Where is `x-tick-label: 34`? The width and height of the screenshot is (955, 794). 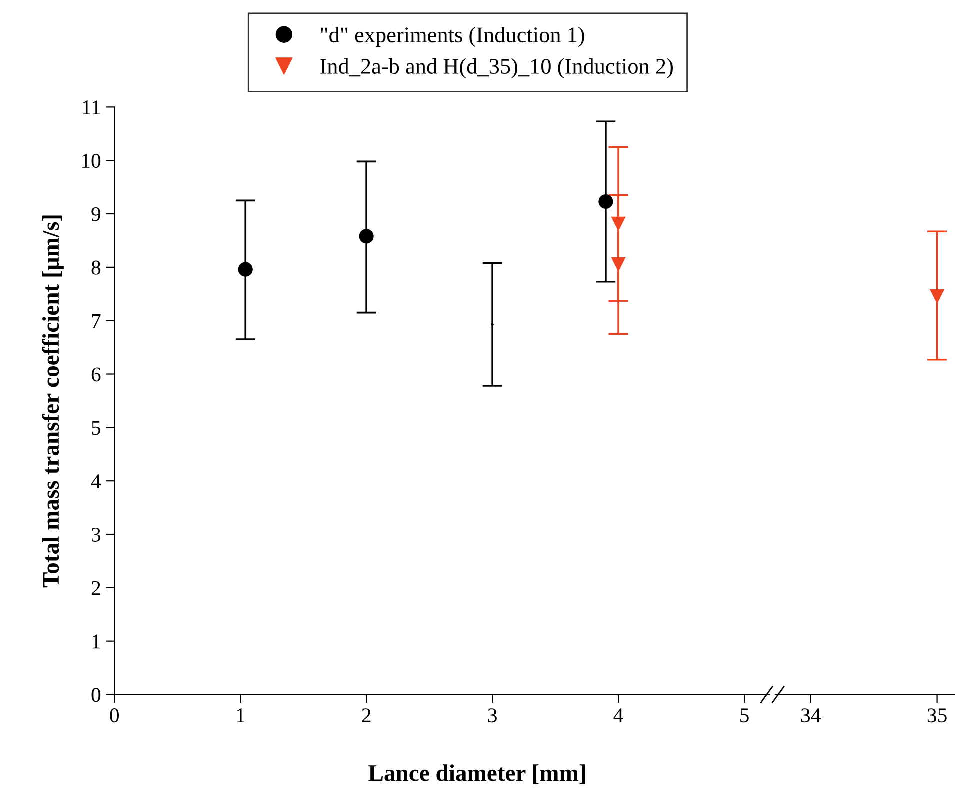
x-tick-label: 34 is located at coordinates (811, 715).